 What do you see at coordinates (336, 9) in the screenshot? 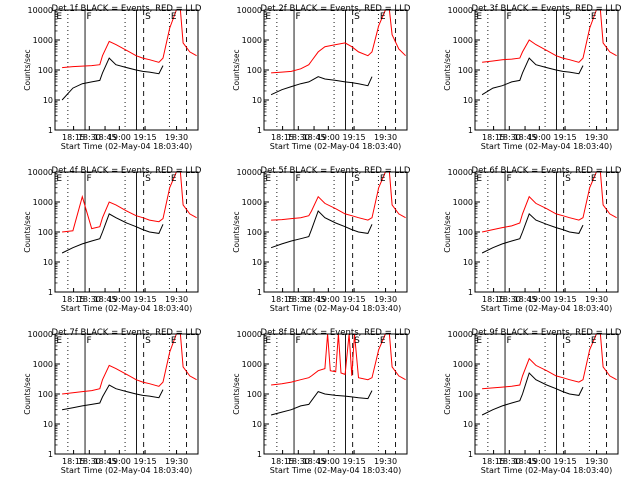
I see `chart-title: Det 2f BLACK = Events, RED = LLD` at bounding box center [336, 9].